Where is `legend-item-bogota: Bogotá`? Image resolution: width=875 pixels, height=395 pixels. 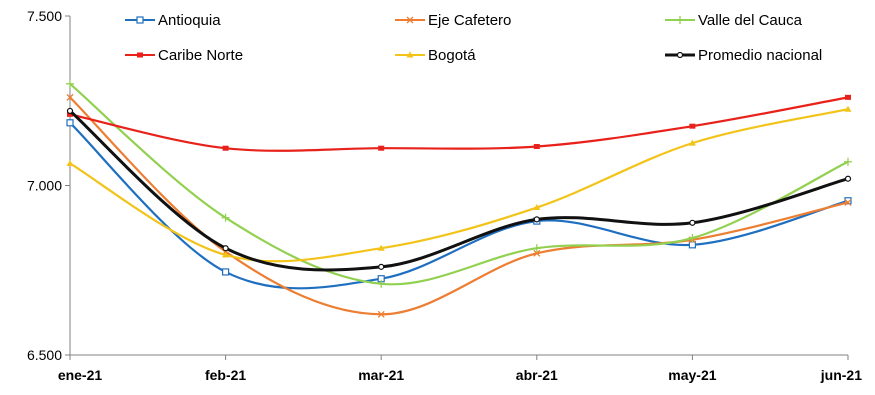
legend-item-bogota: Bogotá is located at coordinates (435, 55).